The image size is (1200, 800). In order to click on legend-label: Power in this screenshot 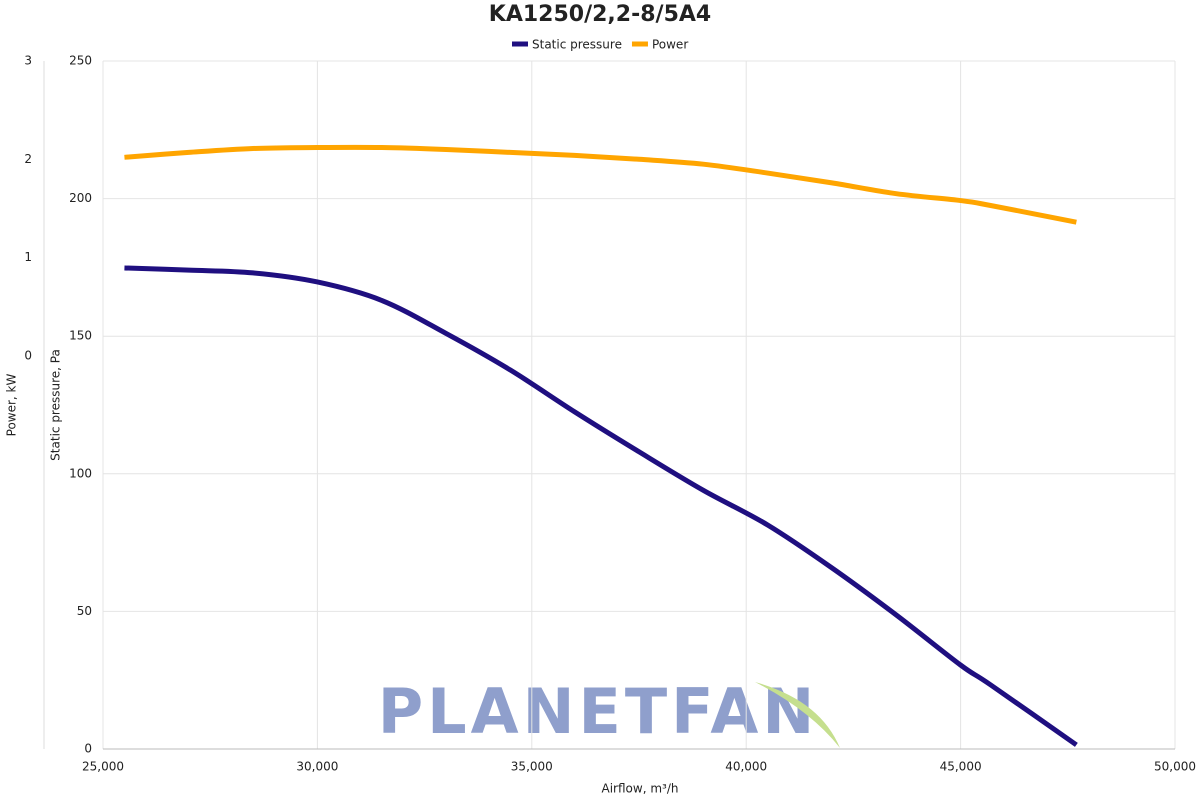, I will do `click(670, 45)`.